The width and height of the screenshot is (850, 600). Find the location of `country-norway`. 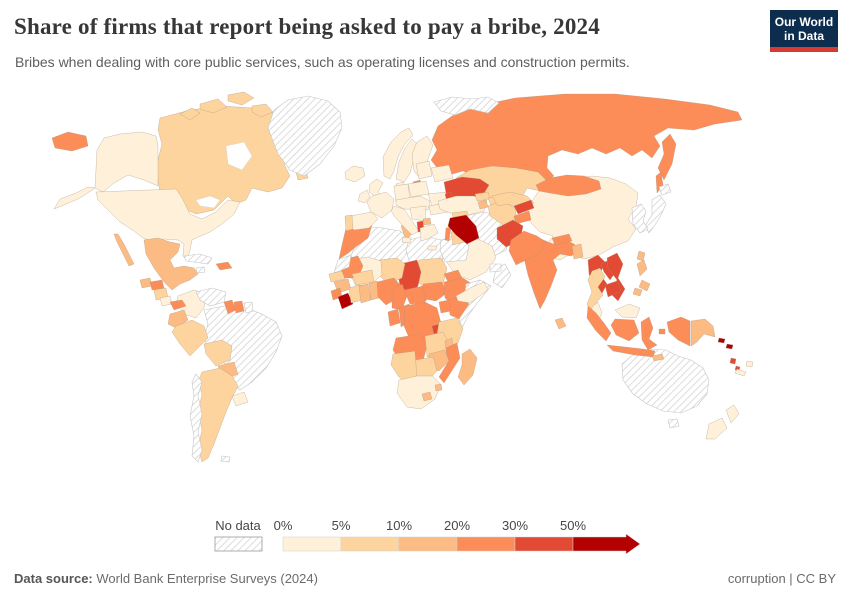

country-norway is located at coordinates (398, 153).